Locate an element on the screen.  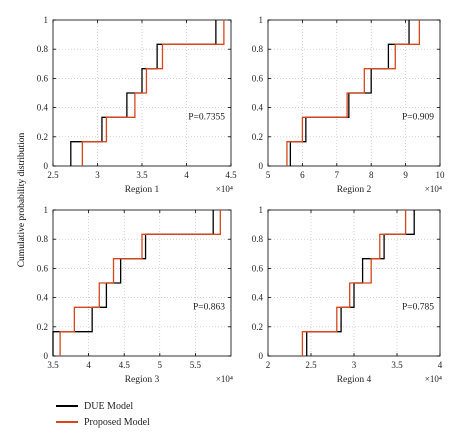
legend-item-proposed: Proposed Model is located at coordinates (103, 422).